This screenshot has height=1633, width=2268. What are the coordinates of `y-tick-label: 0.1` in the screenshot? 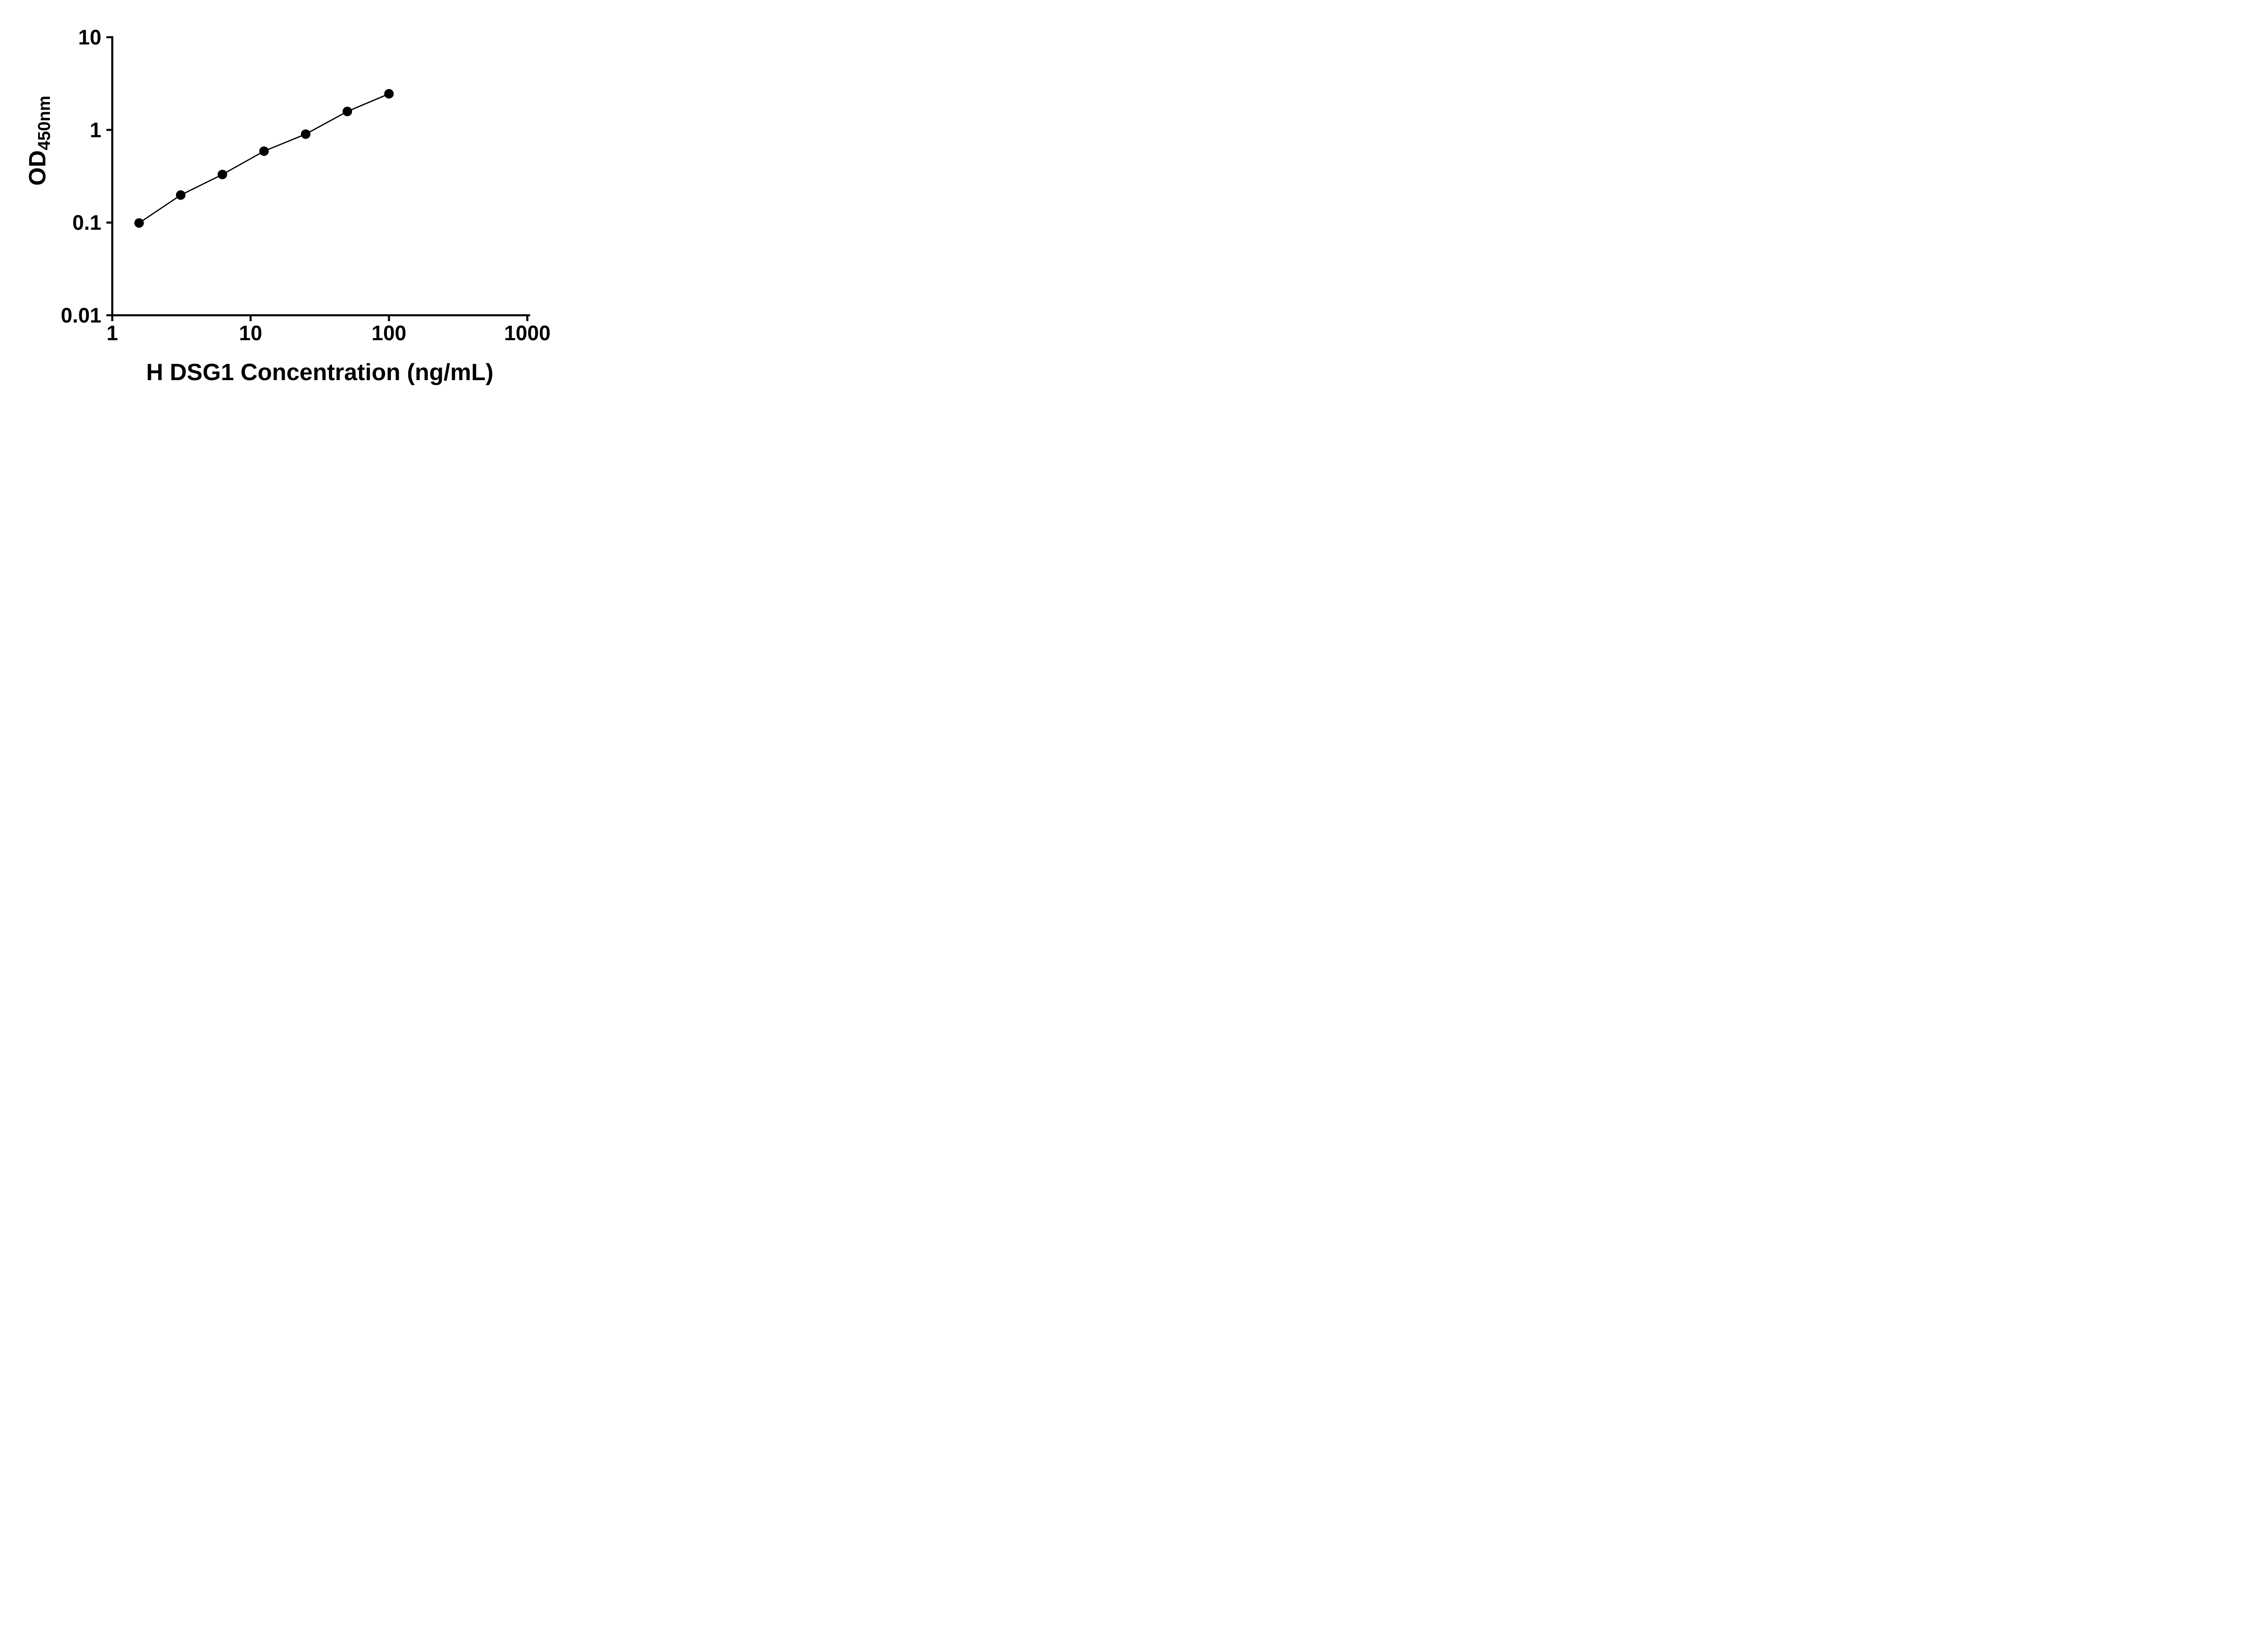 It's located at (87, 223).